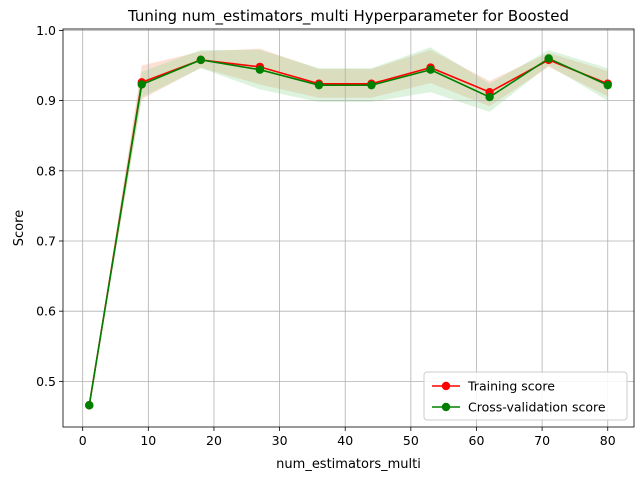  Describe the element at coordinates (477, 440) in the screenshot. I see `x-tick-label: 60` at that location.